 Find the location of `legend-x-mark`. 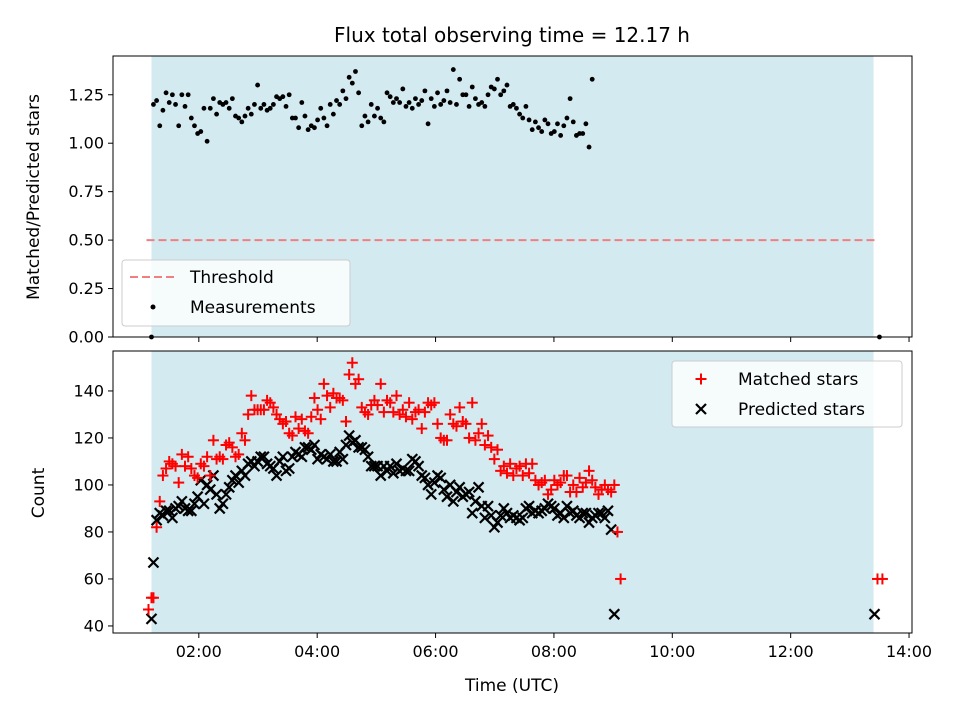

legend-x-mark is located at coordinates (701, 409).